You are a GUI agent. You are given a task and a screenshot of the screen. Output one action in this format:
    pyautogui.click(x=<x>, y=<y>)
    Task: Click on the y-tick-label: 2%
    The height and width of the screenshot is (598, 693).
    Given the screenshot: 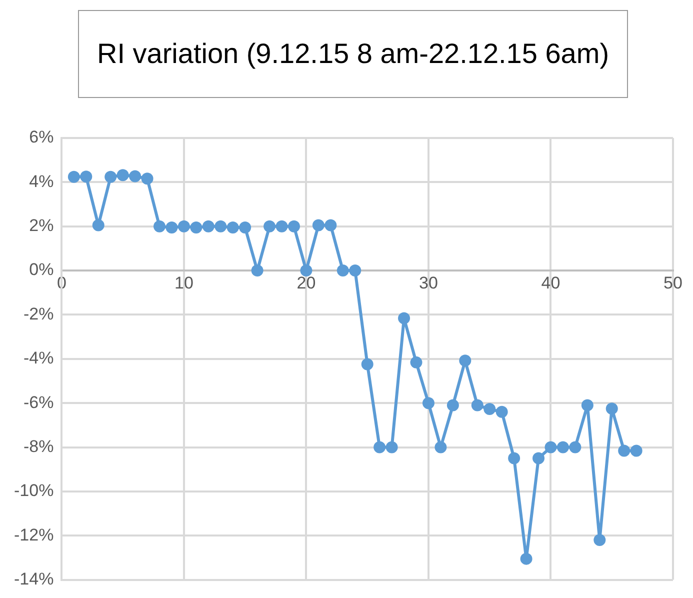 What is the action you would take?
    pyautogui.click(x=41, y=226)
    